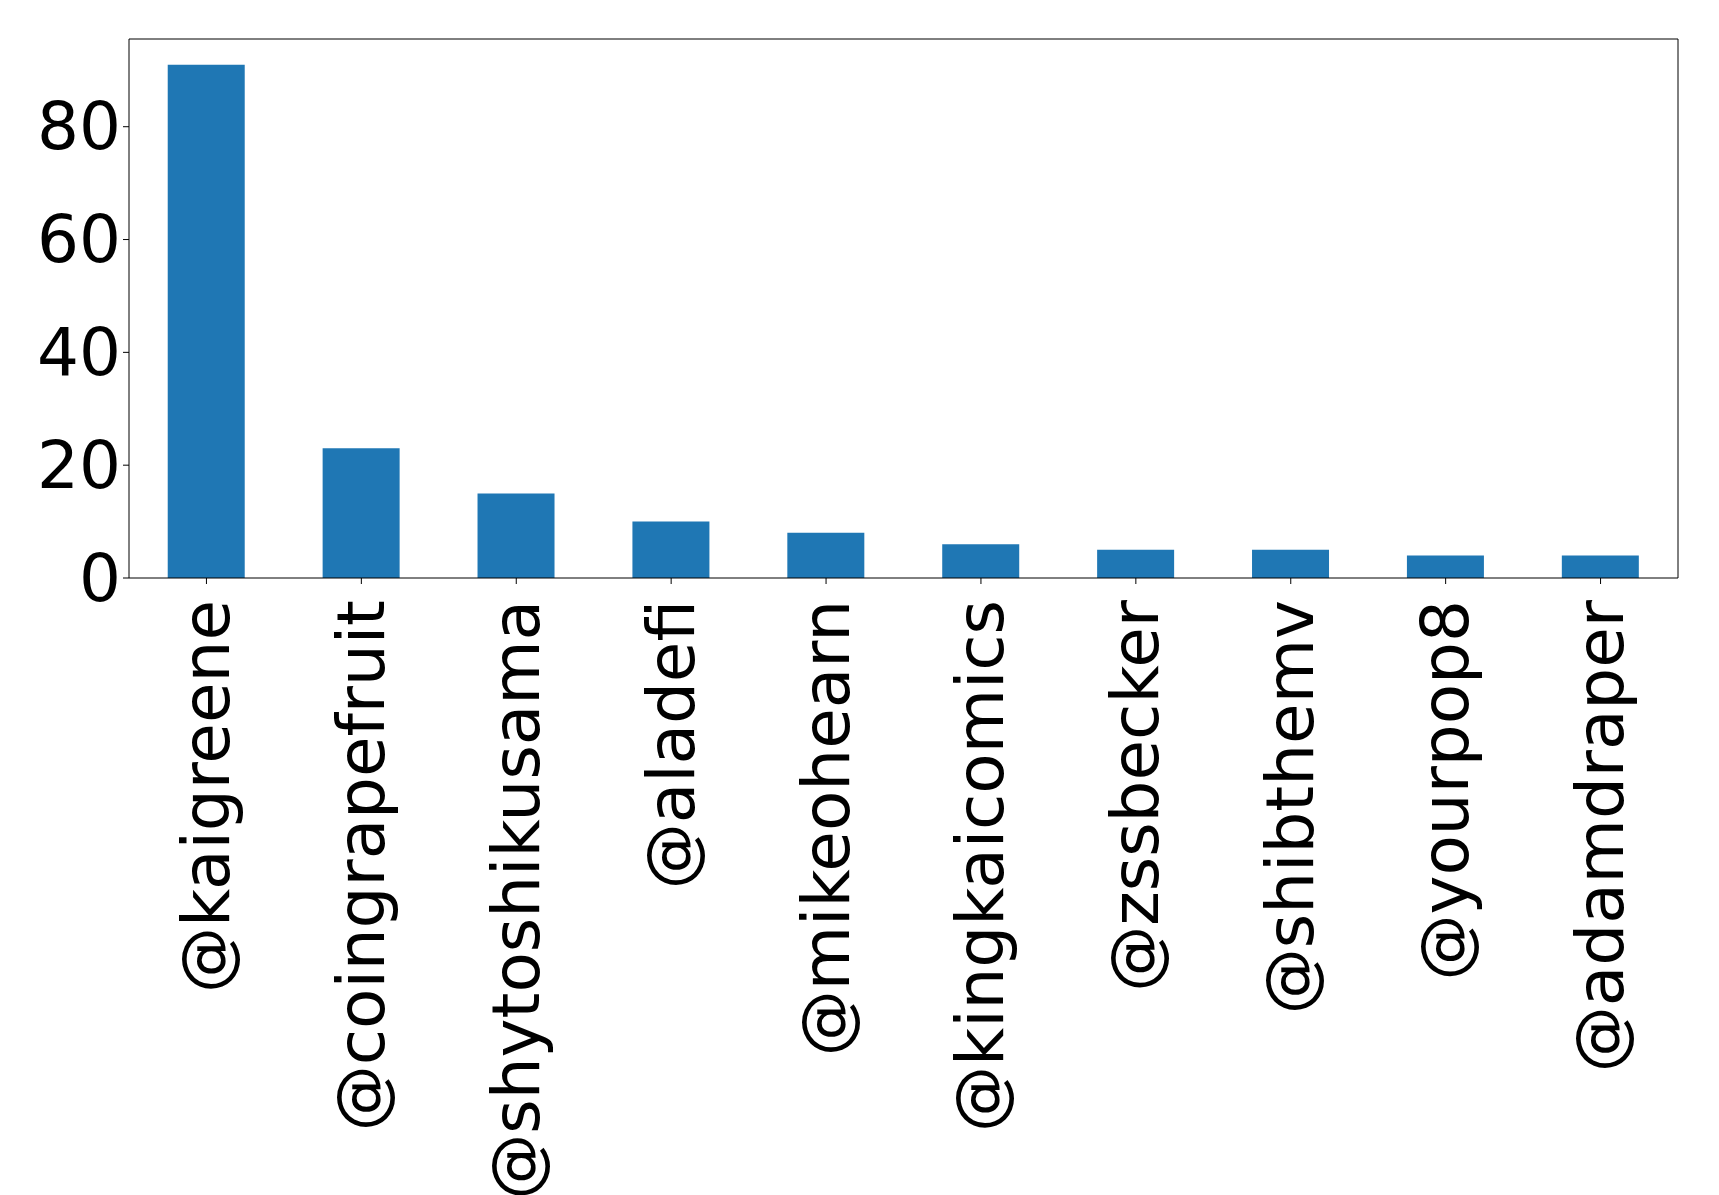  Describe the element at coordinates (79, 352) in the screenshot. I see `y-tick-label: 40` at that location.